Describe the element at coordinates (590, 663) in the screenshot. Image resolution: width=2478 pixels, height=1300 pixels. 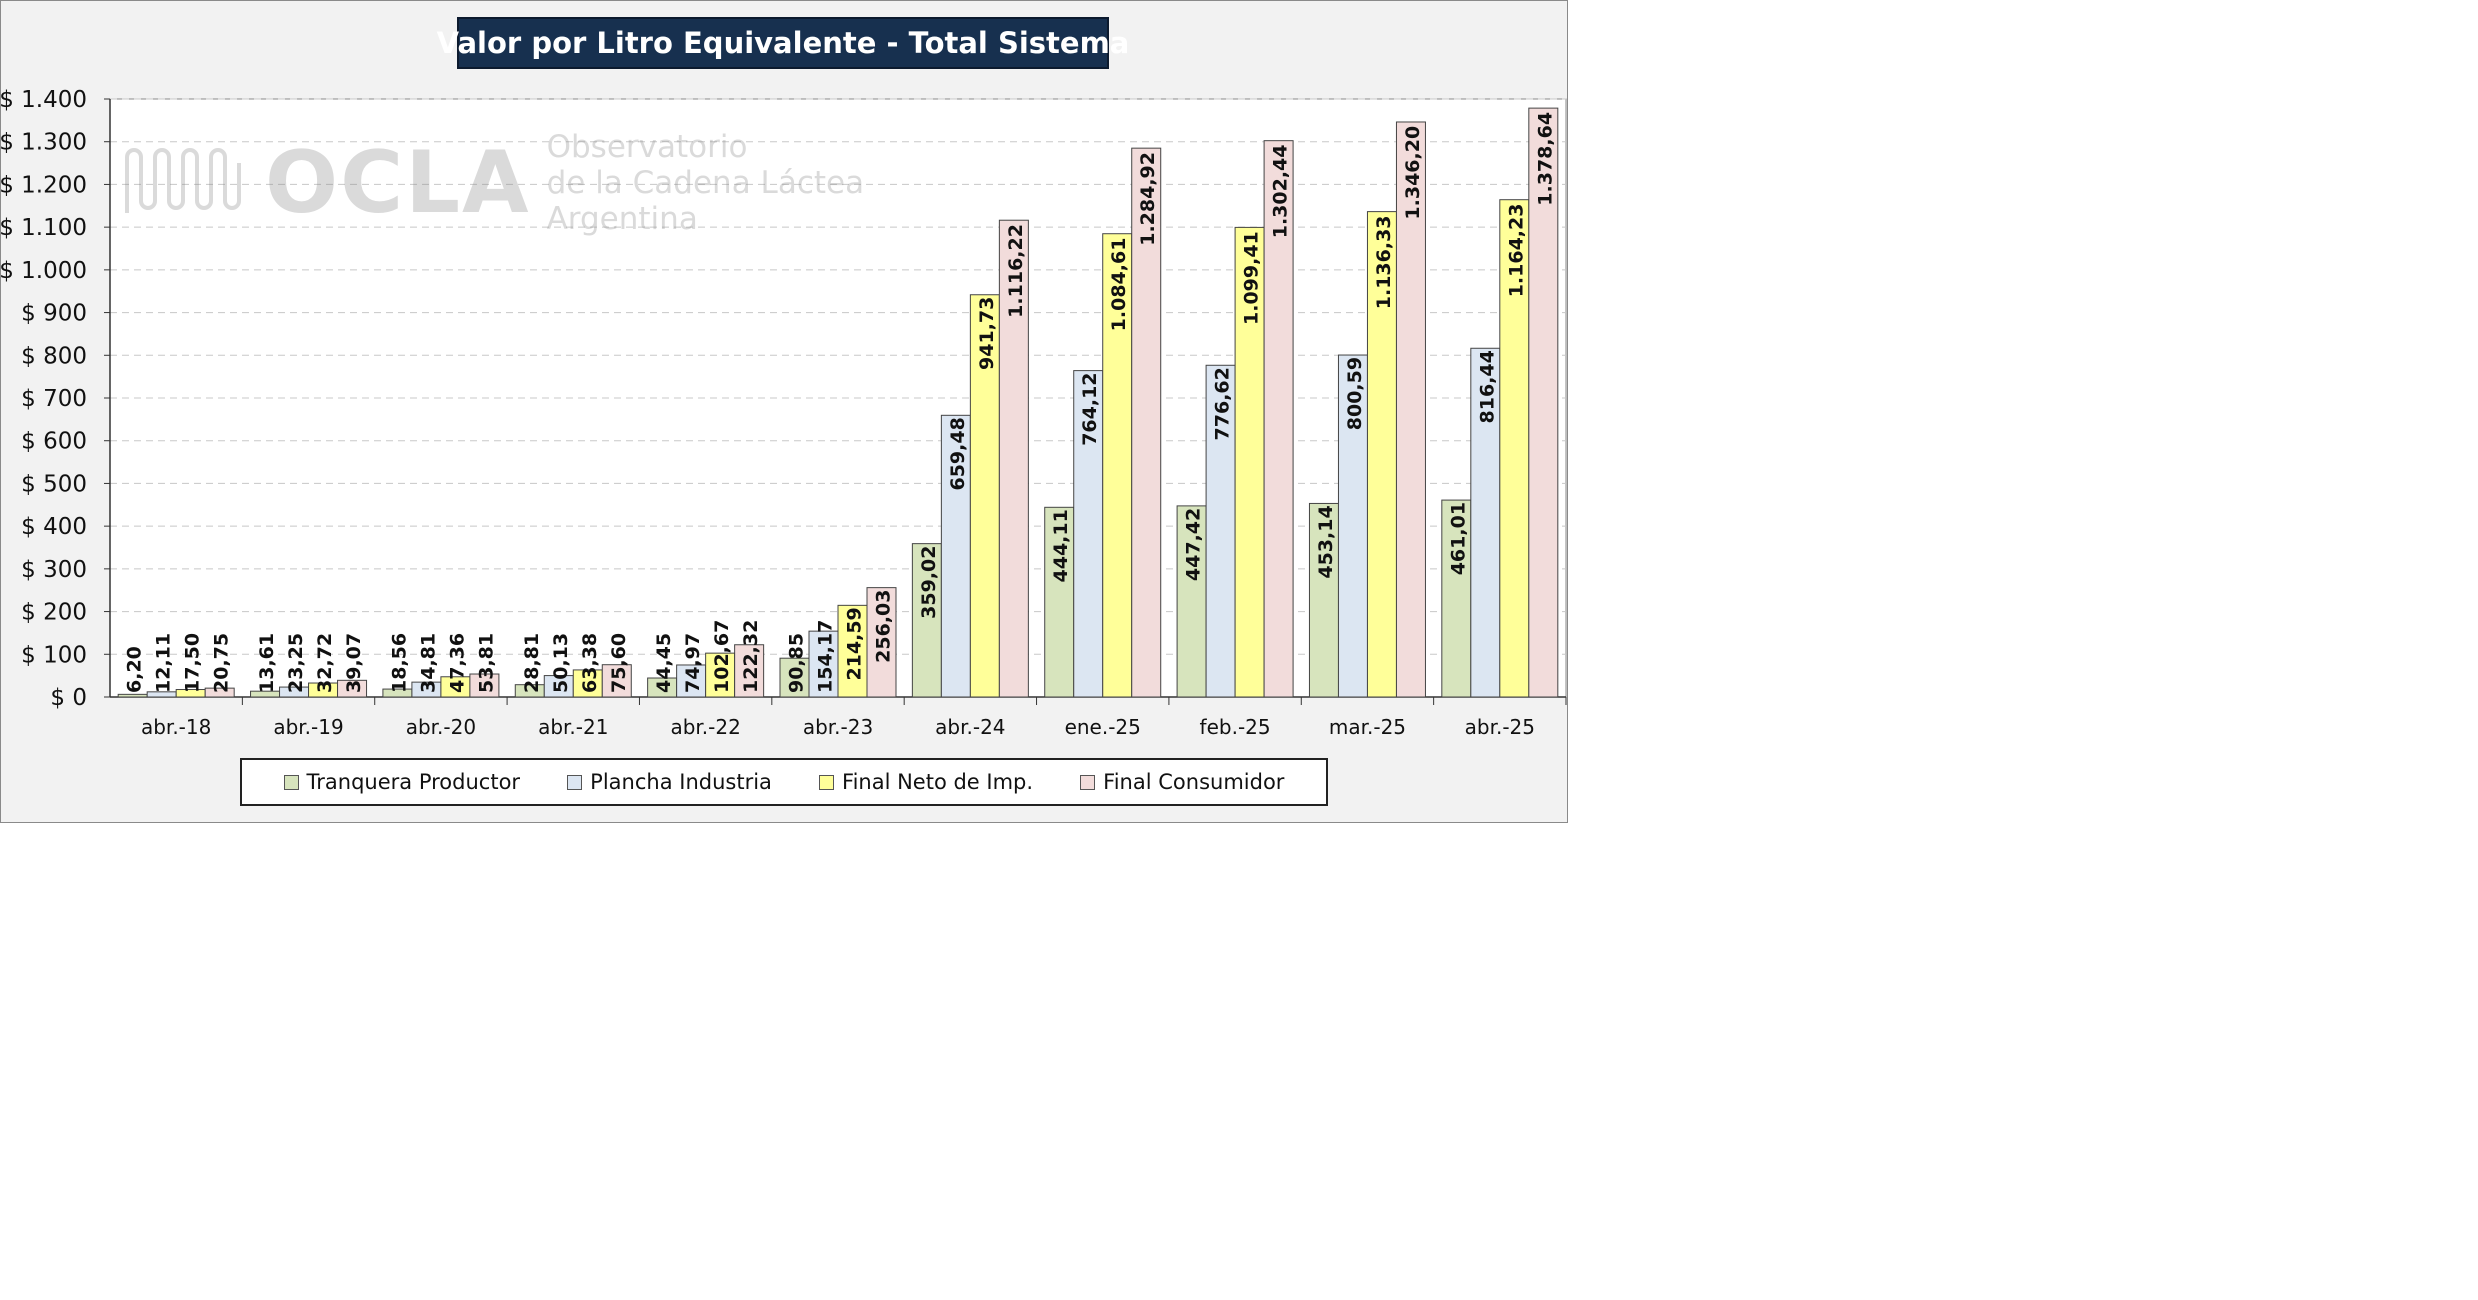
I see `data-label: 63,38` at that location.